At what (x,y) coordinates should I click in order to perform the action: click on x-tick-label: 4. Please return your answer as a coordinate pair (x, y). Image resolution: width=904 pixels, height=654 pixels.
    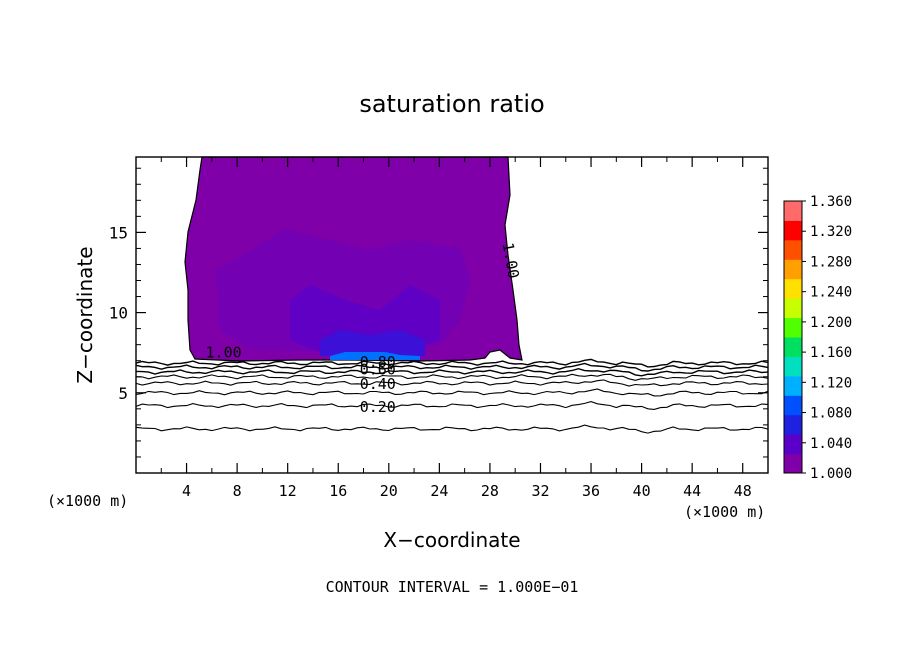
    Looking at the image, I should click on (186, 491).